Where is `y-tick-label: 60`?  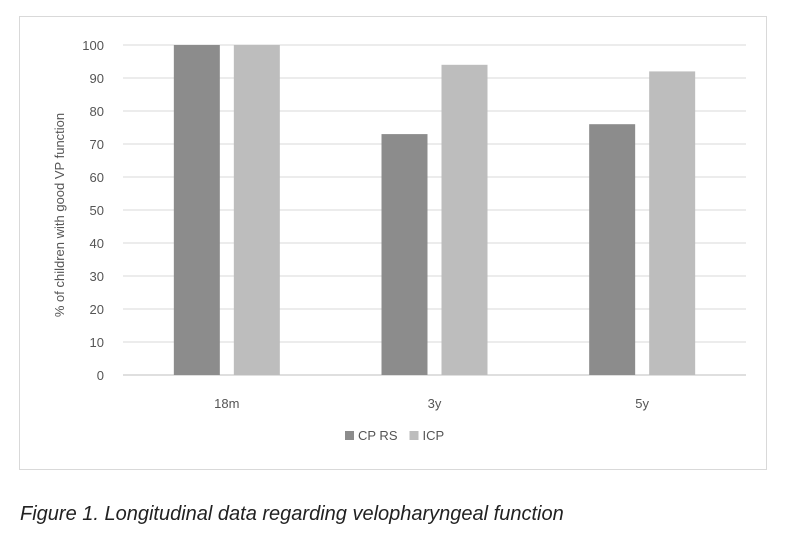 y-tick-label: 60 is located at coordinates (97, 177).